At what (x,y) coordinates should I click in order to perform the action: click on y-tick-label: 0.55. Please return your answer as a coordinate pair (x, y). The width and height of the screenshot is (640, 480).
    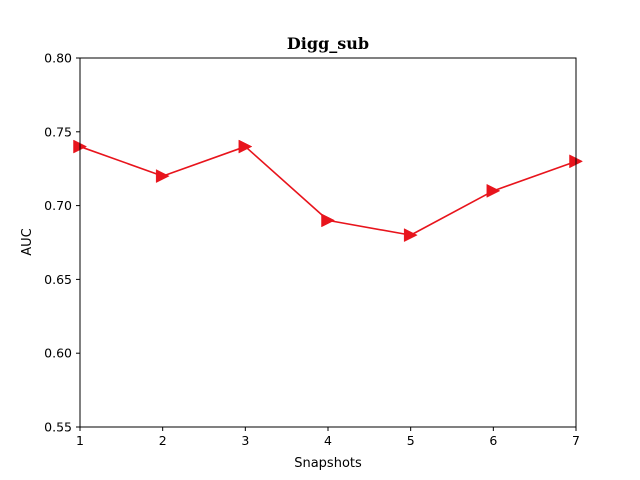
    Looking at the image, I should click on (58, 427).